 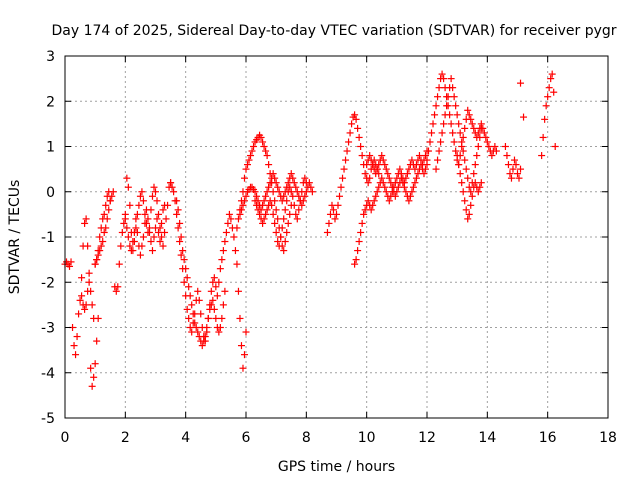 I want to click on x-tick-label: 18, so click(x=608, y=438).